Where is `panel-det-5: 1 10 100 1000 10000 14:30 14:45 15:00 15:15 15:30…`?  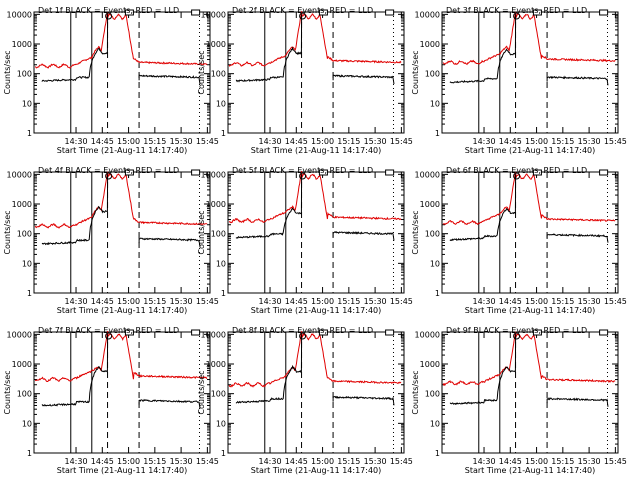 panel-det-5: 1 10 100 1000 10000 14:30 14:45 15:00 15:15 15:30… is located at coordinates (305, 240).